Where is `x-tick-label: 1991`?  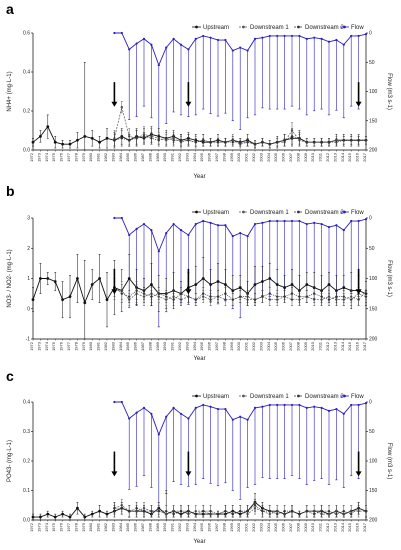
x-tick-label: 1991 is located at coordinates (172, 157).